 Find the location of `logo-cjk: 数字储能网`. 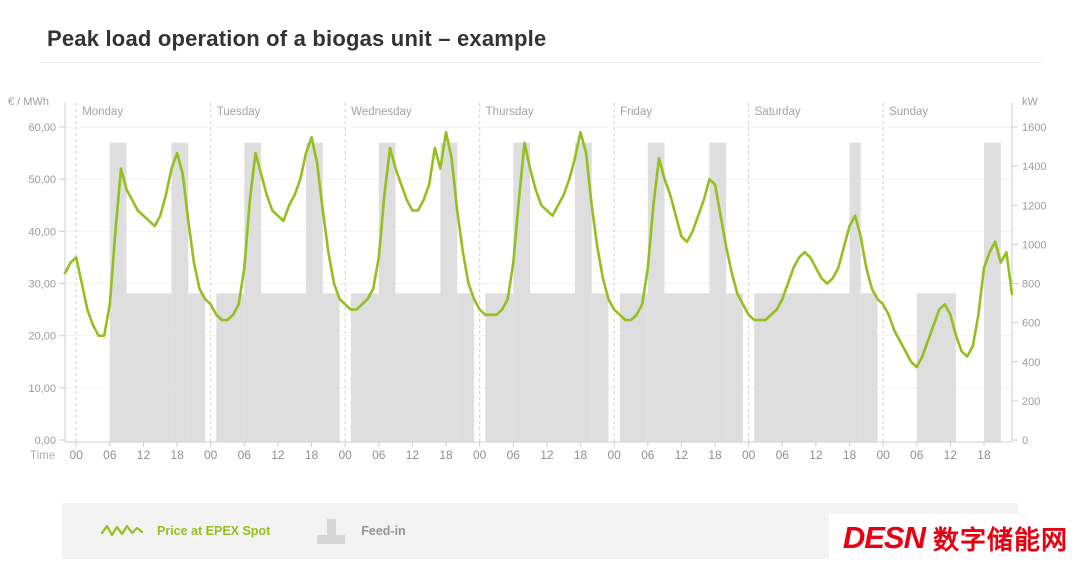

logo-cjk: 数字储能网 is located at coordinates (1000, 539).